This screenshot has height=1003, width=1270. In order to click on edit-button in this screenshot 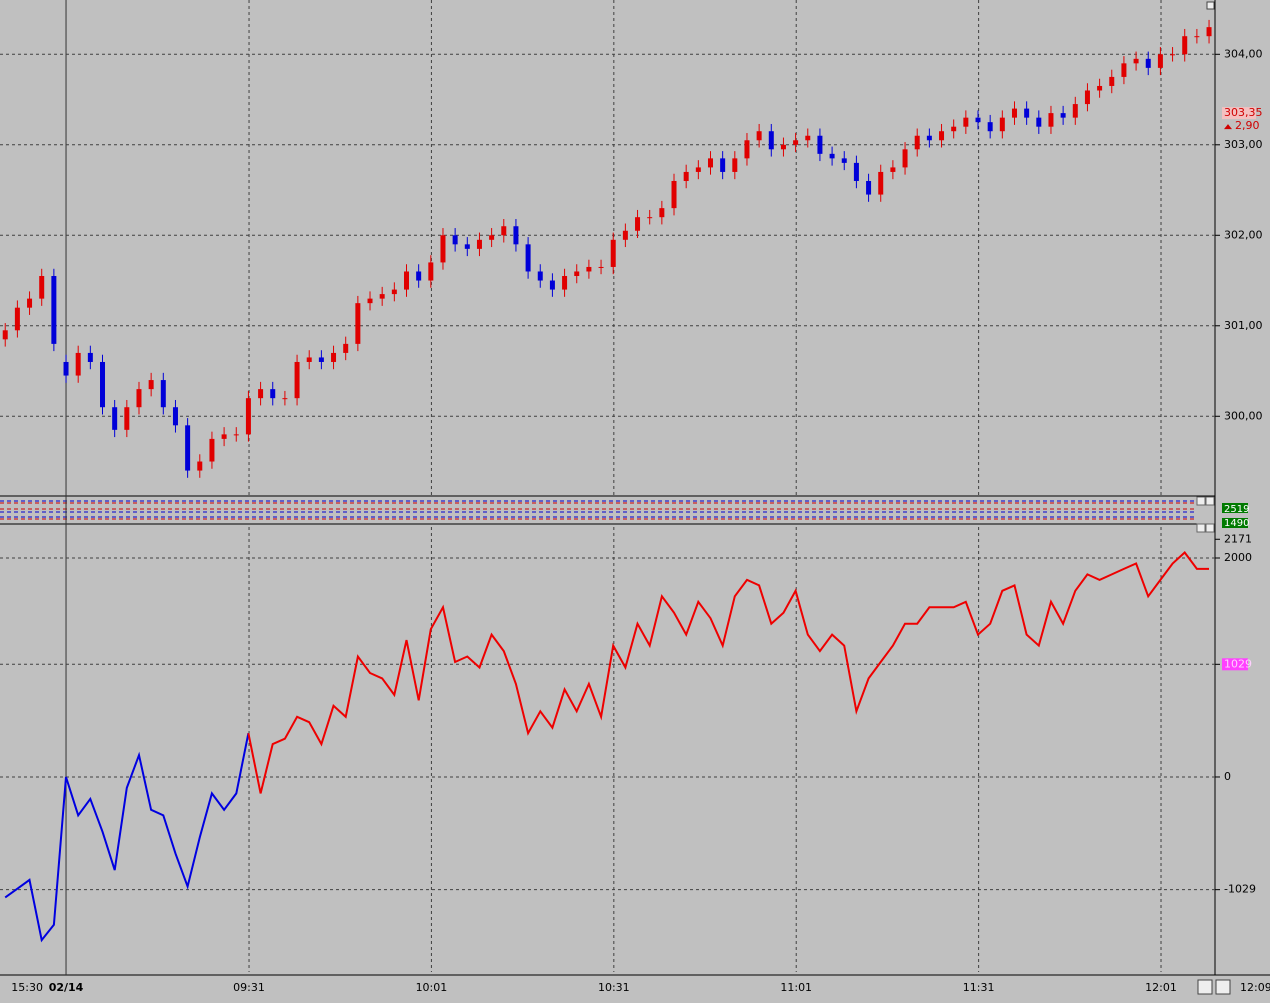, I will do `click(1205, 987)`.